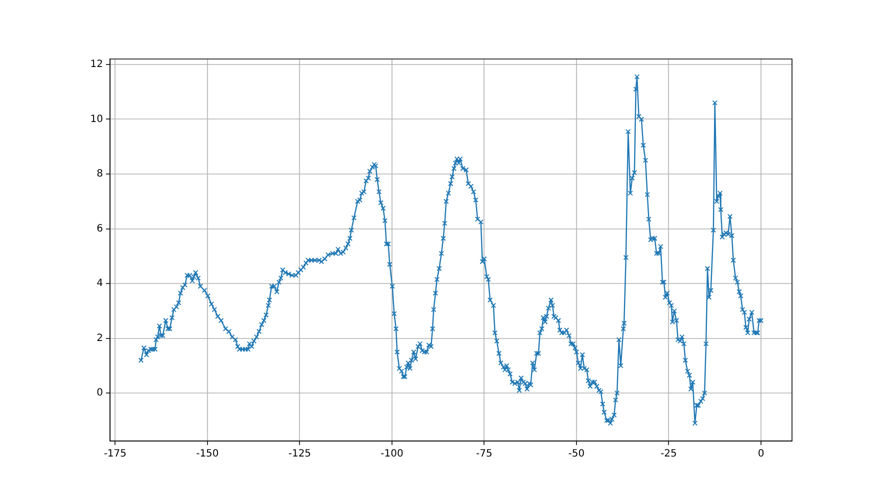 This screenshot has width=880, height=495. I want to click on y-tick-label: 4, so click(99, 284).